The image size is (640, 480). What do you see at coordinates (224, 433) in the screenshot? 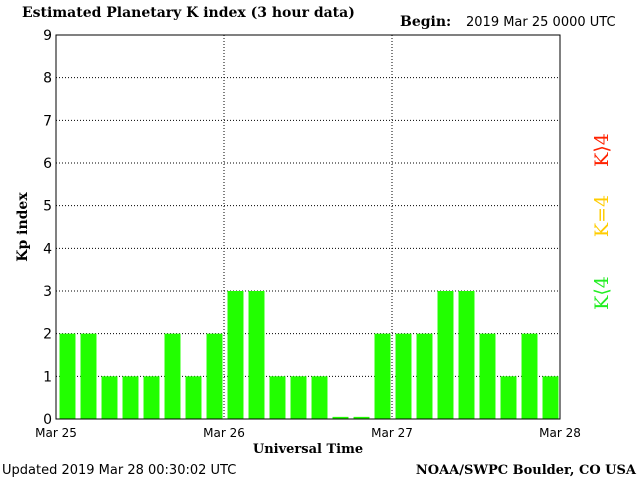
I see `x-tick-label: Mar 26` at bounding box center [224, 433].